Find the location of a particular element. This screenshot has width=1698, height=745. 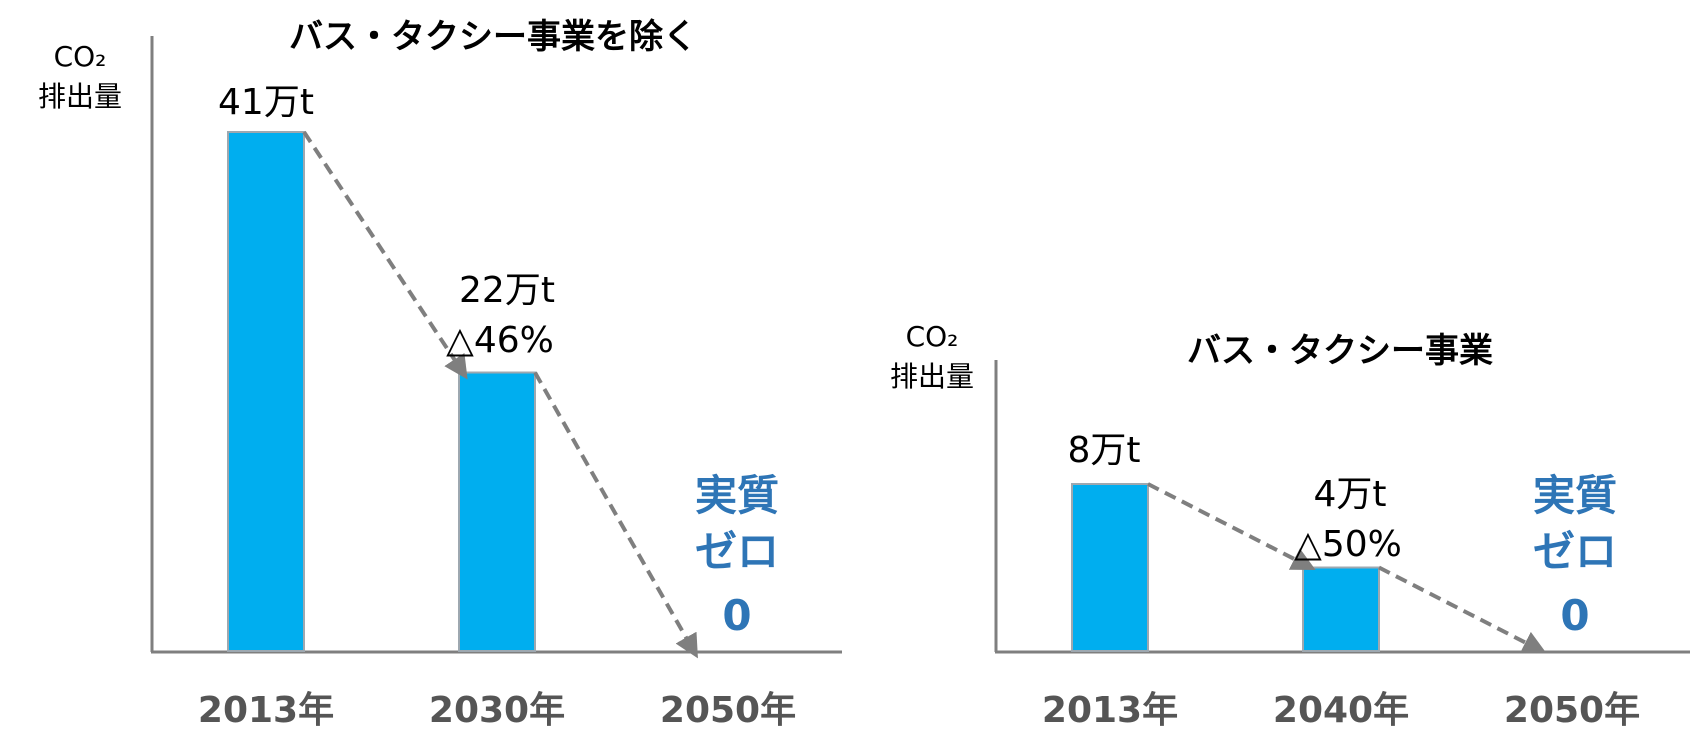

chart-2-data-label-1: 4万t is located at coordinates (1349, 494).